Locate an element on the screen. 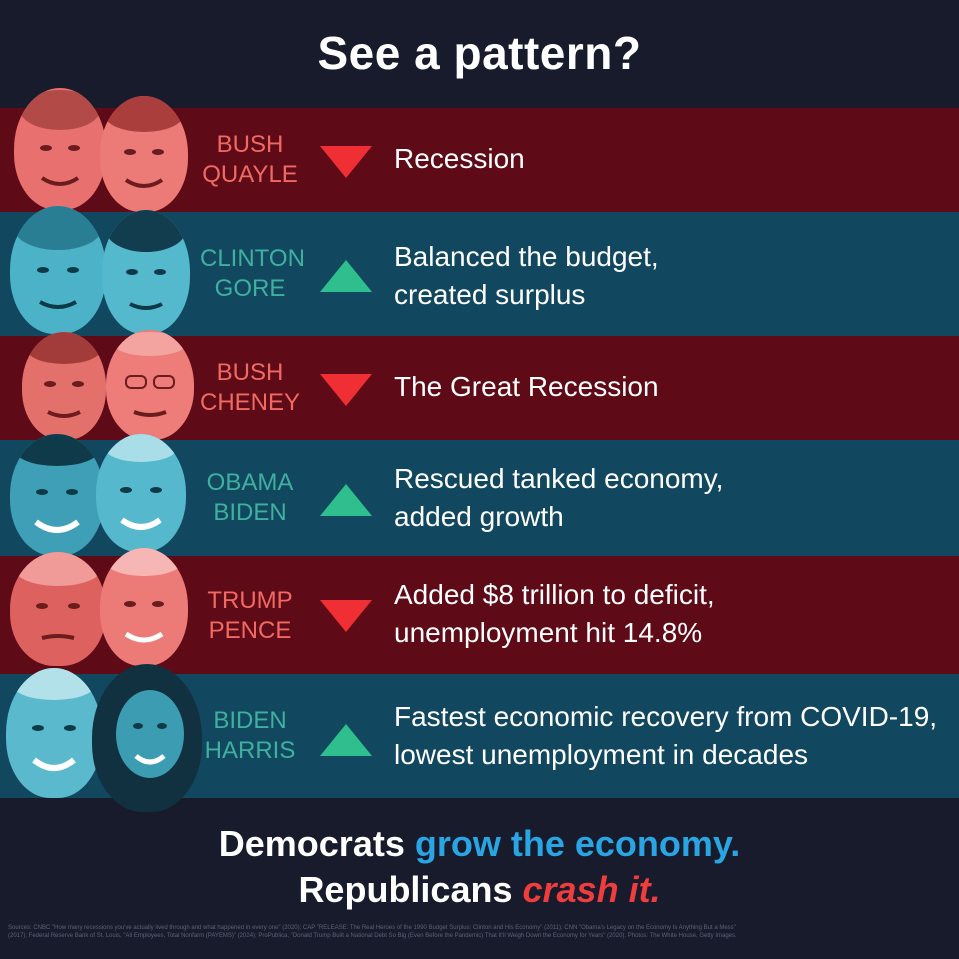 The image size is (959, 959). name-line2: CHENEY is located at coordinates (250, 402).